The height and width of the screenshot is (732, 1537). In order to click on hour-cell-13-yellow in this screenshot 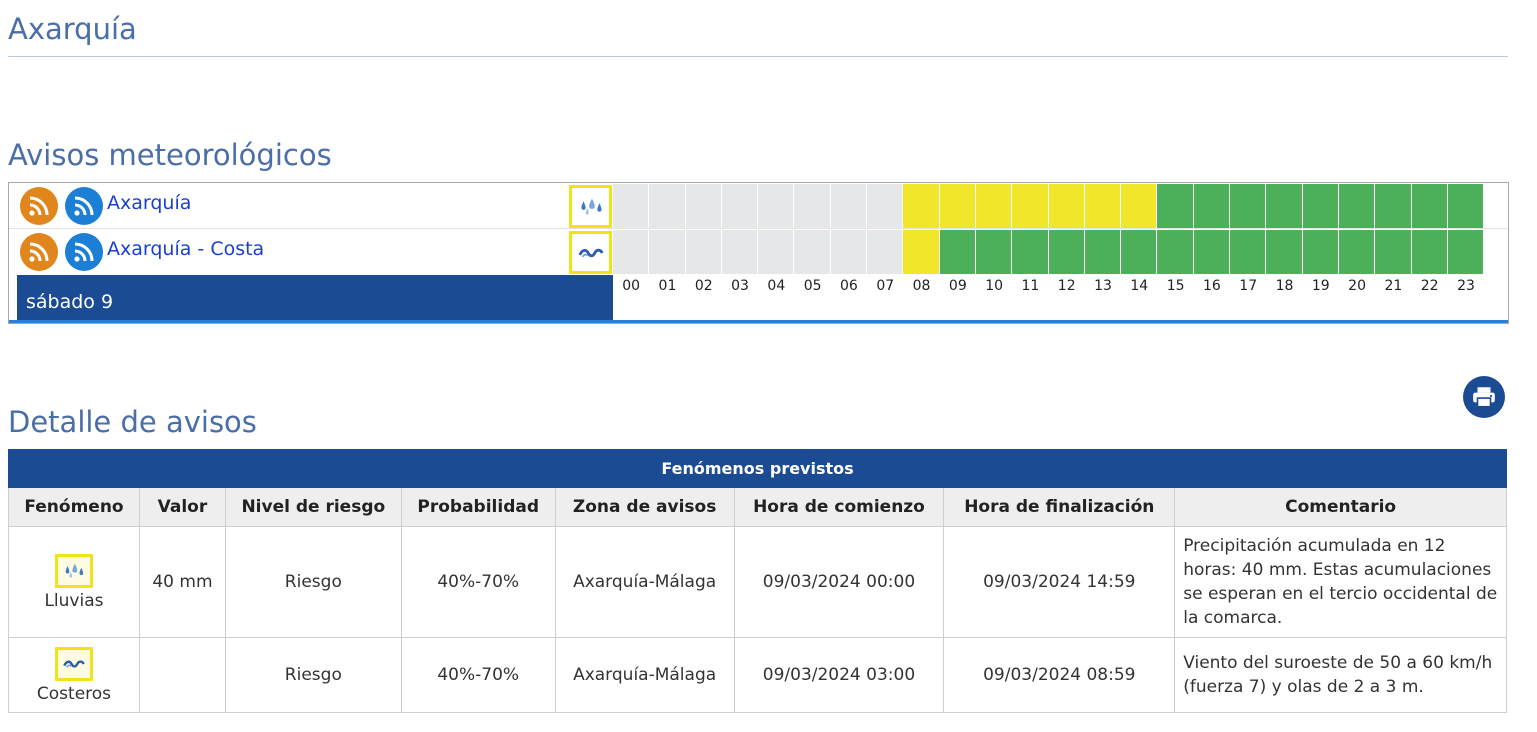, I will do `click(1103, 206)`.